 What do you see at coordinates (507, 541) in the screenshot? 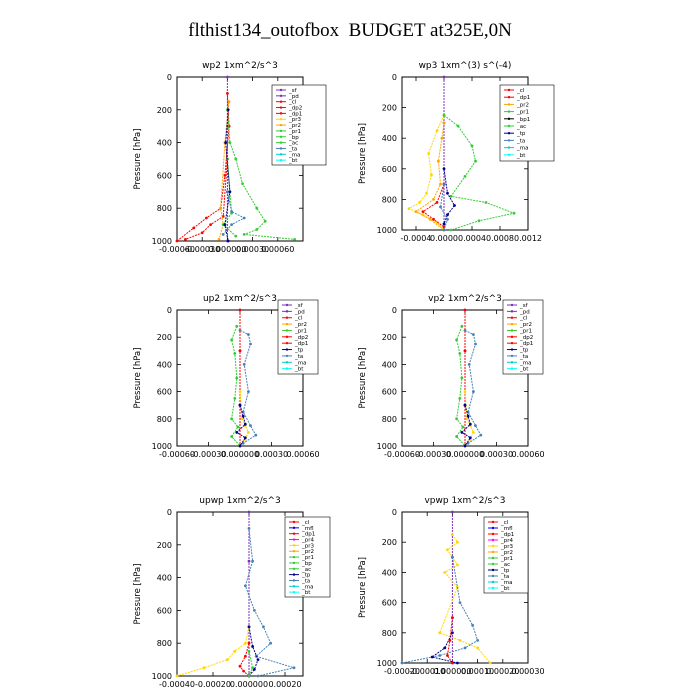
I see `legend-label: _pr4` at bounding box center [507, 541].